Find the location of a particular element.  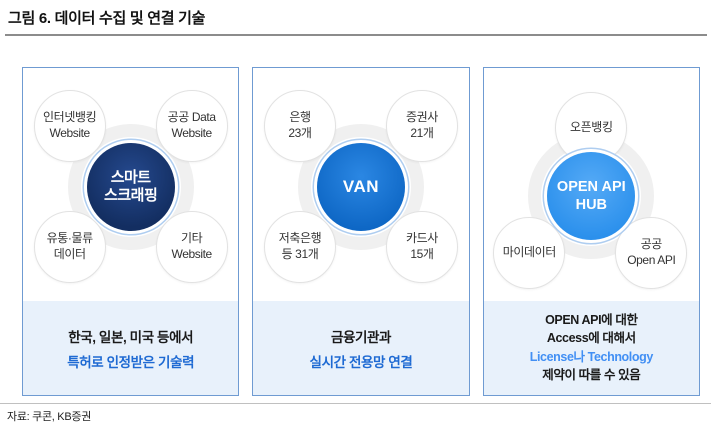

satellite-public-data: 공공 Data Website is located at coordinates (191, 126).